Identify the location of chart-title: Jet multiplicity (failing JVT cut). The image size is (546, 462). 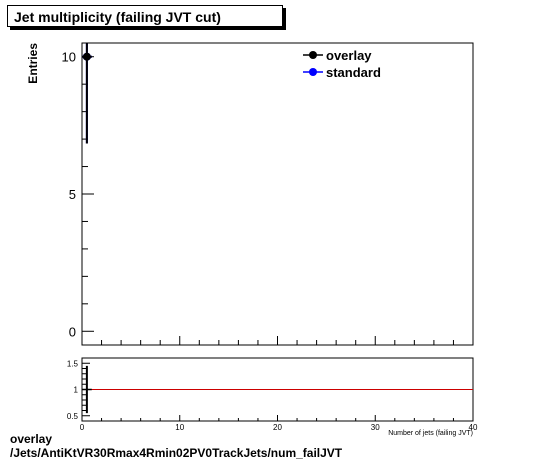
(145, 16).